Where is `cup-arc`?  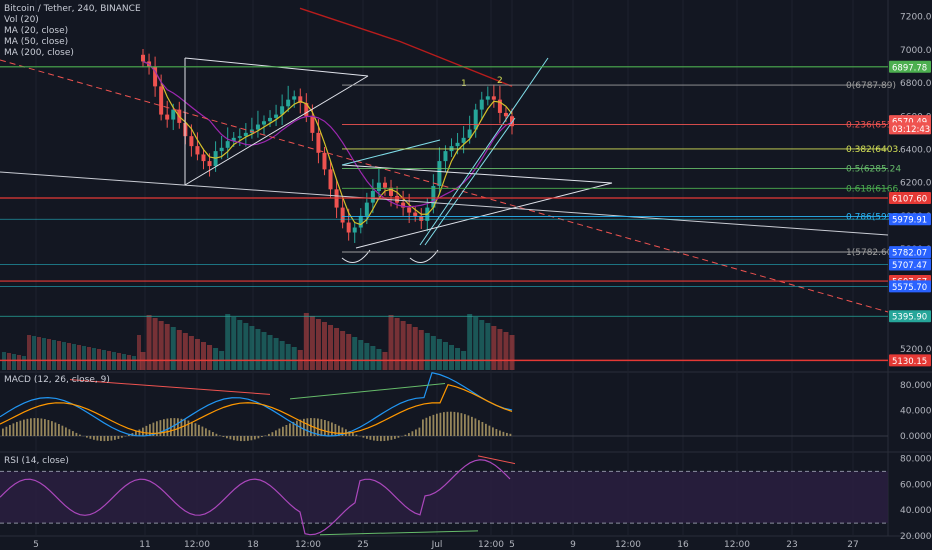
cup-arc is located at coordinates (424, 256).